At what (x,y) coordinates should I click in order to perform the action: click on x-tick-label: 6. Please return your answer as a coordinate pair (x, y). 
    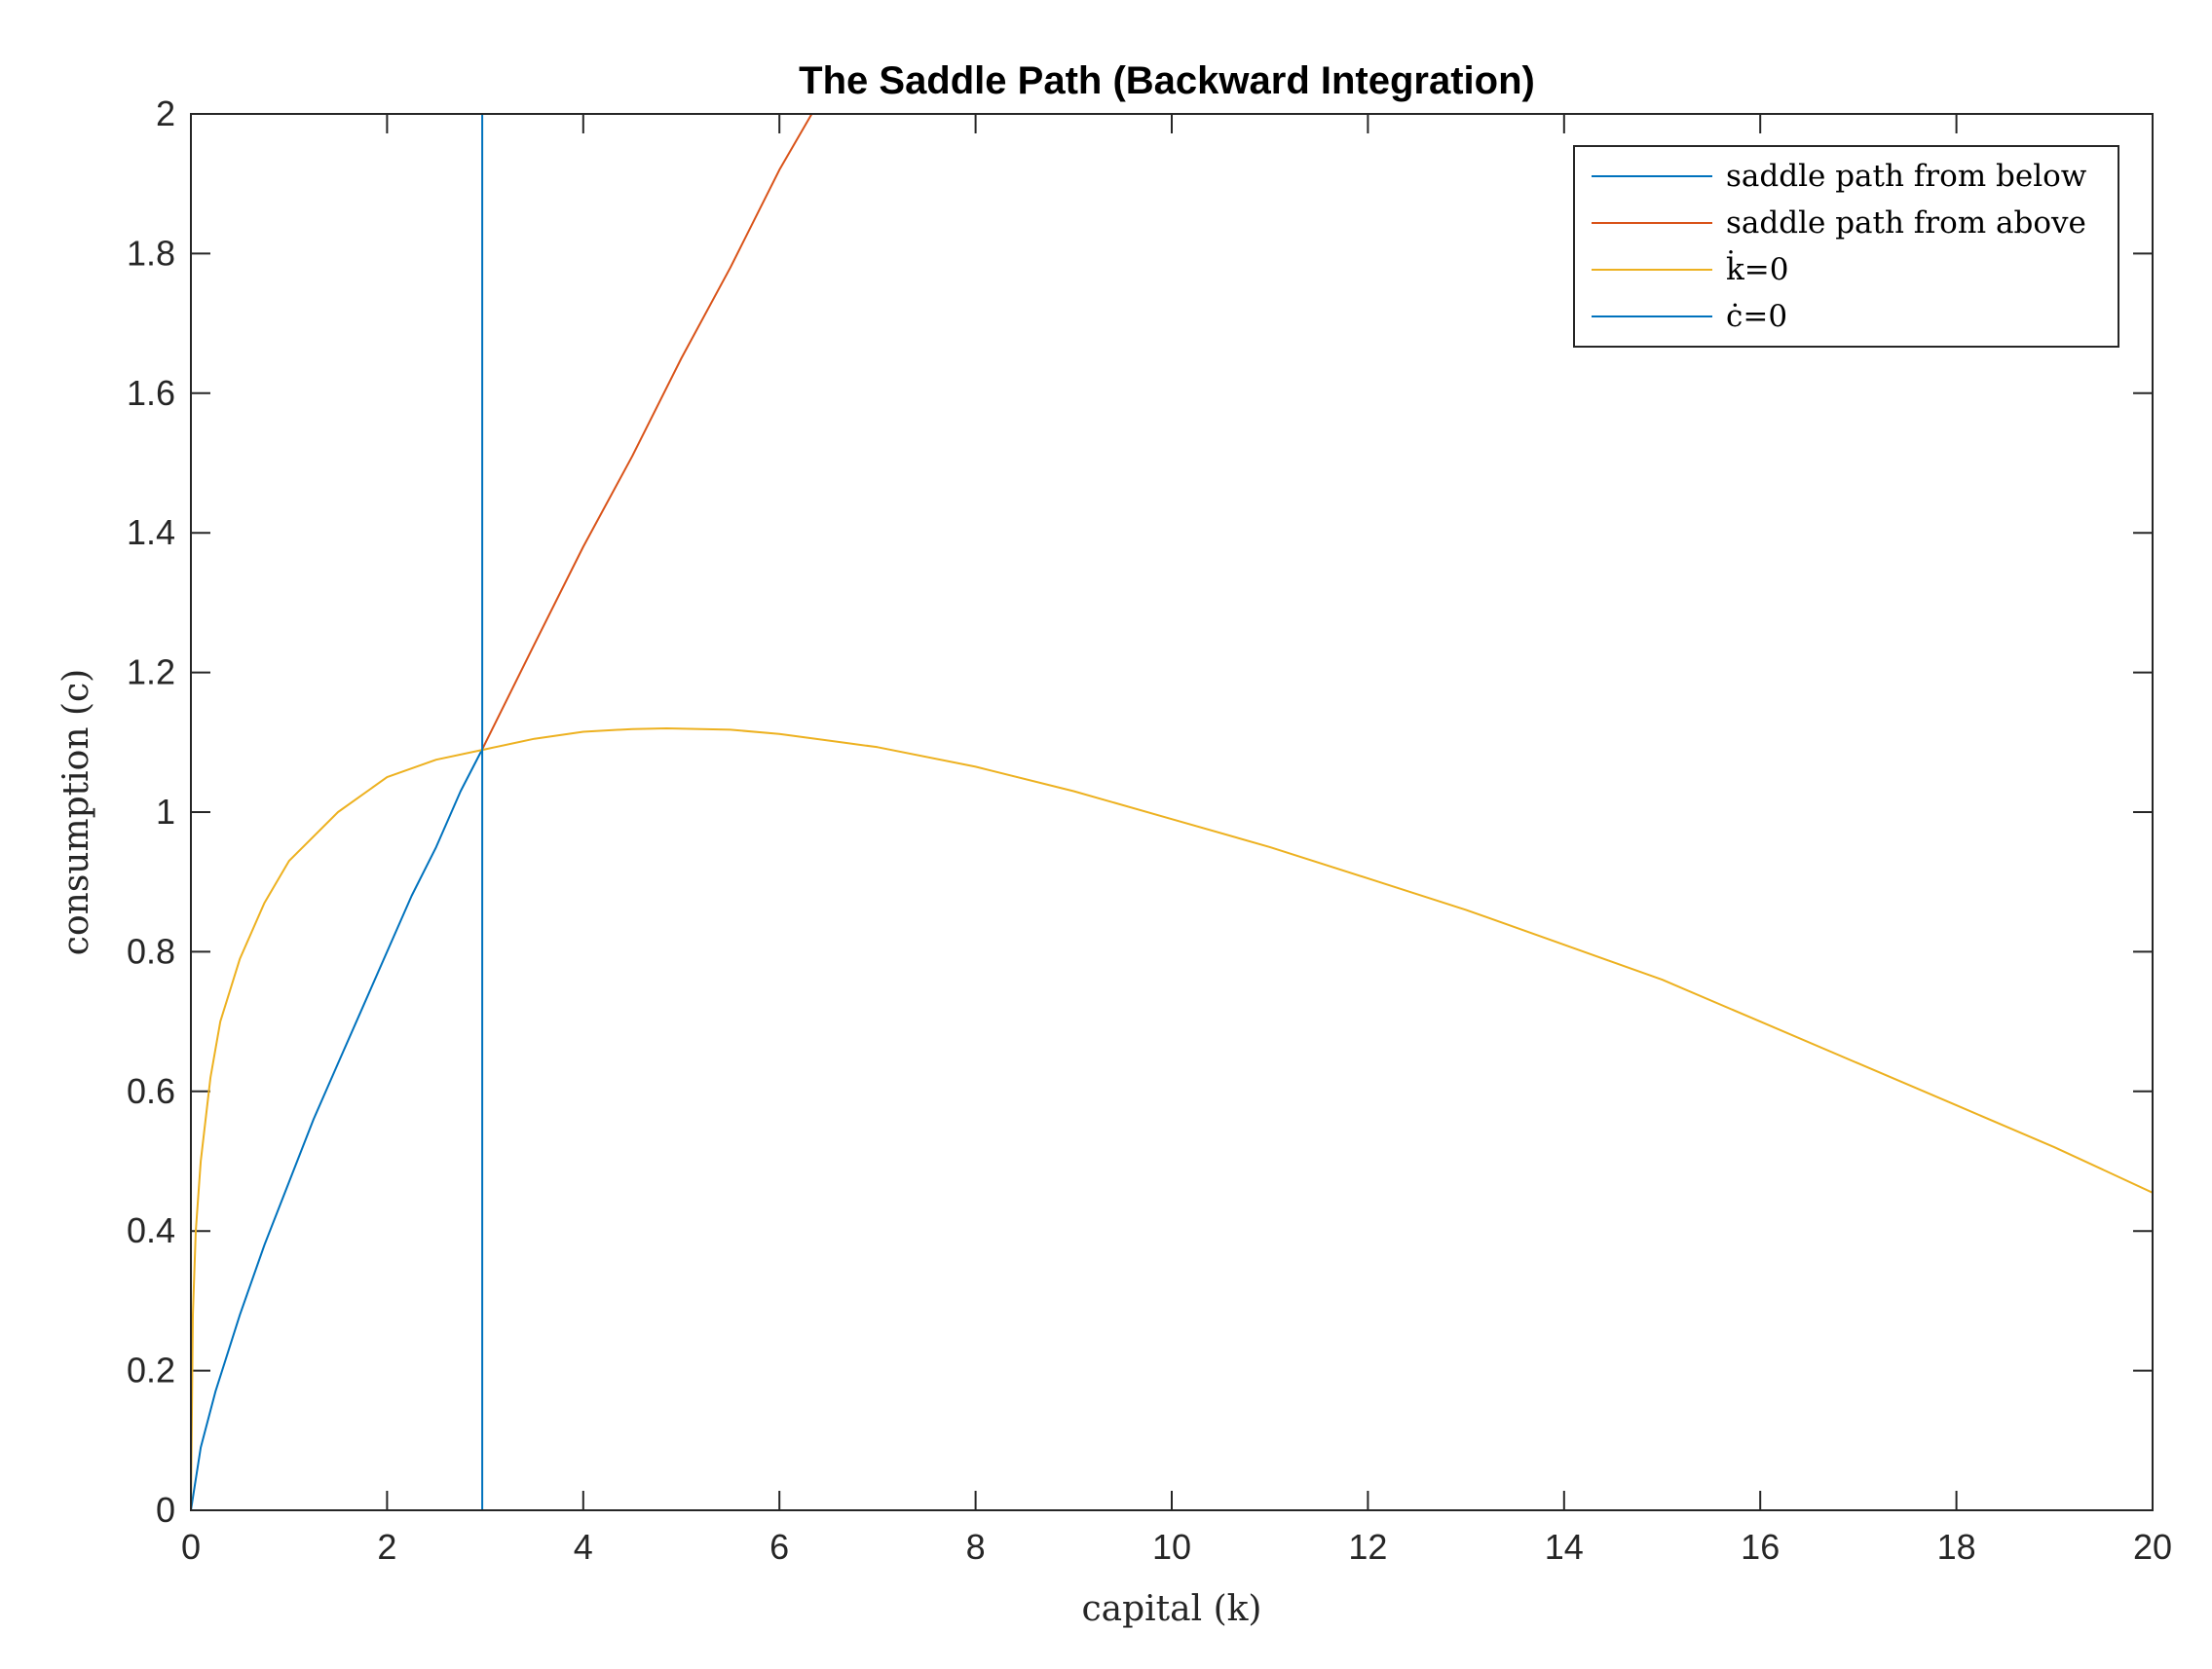
    Looking at the image, I should click on (779, 1547).